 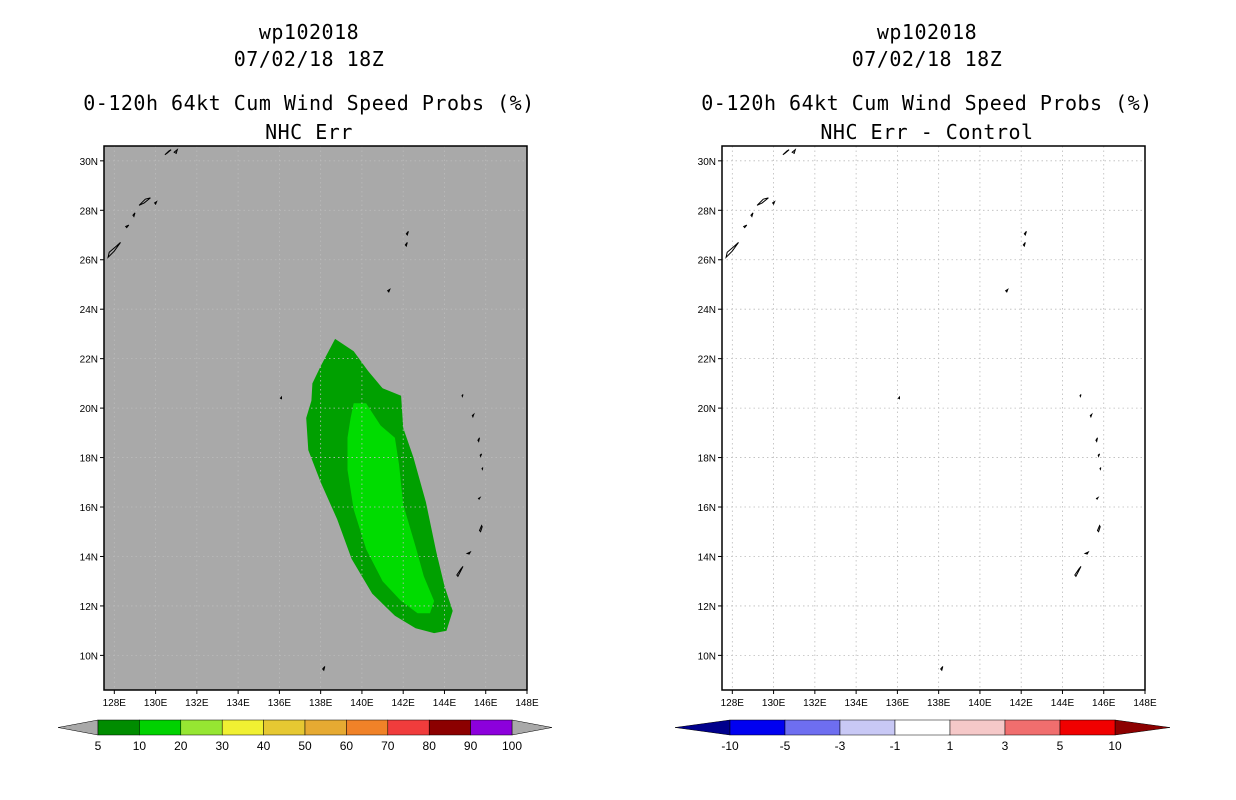 What do you see at coordinates (707, 211) in the screenshot?
I see `lat-tick-label: 28N` at bounding box center [707, 211].